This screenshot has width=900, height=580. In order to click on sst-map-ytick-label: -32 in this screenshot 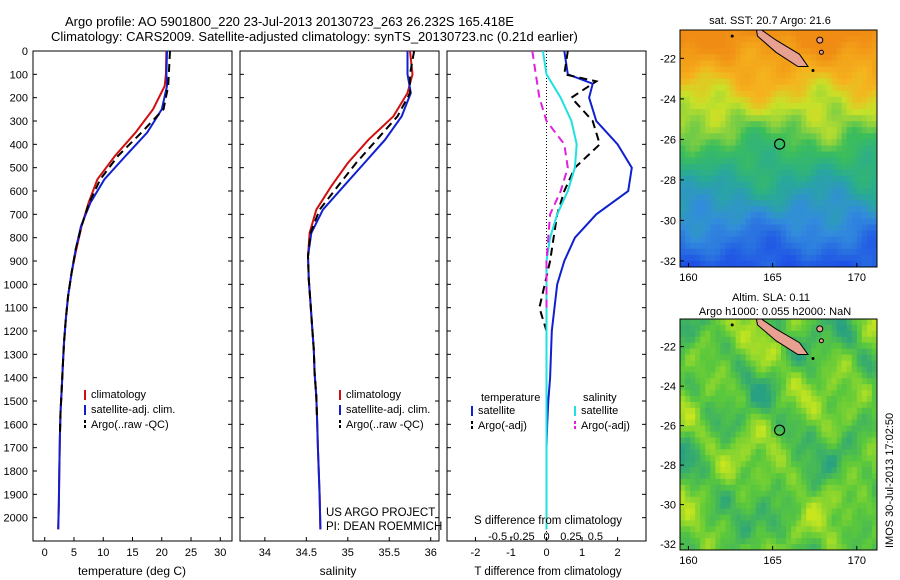, I will do `click(668, 262)`.